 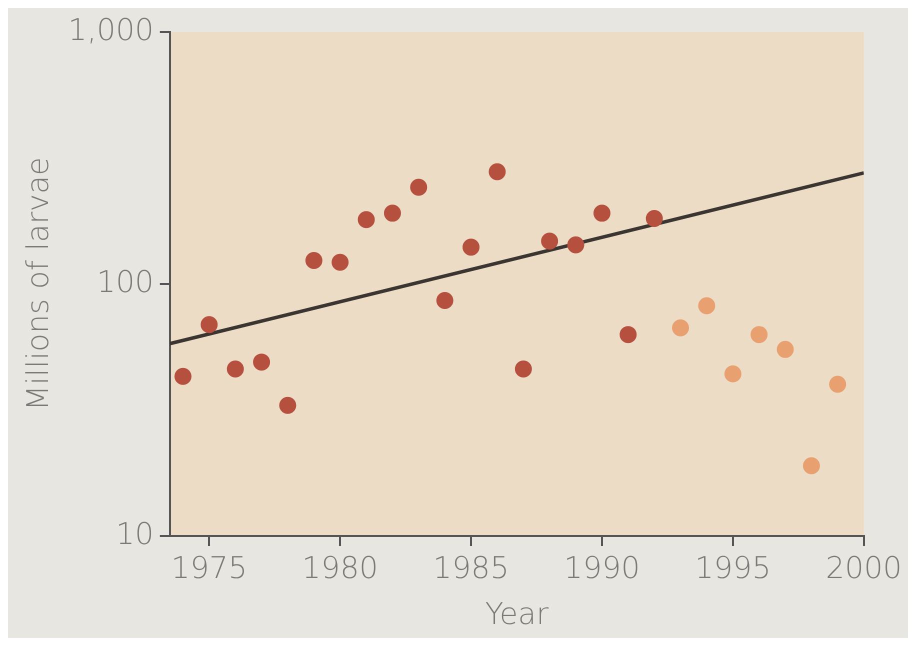 I want to click on y-tick-label: 100, so click(x=125, y=282).